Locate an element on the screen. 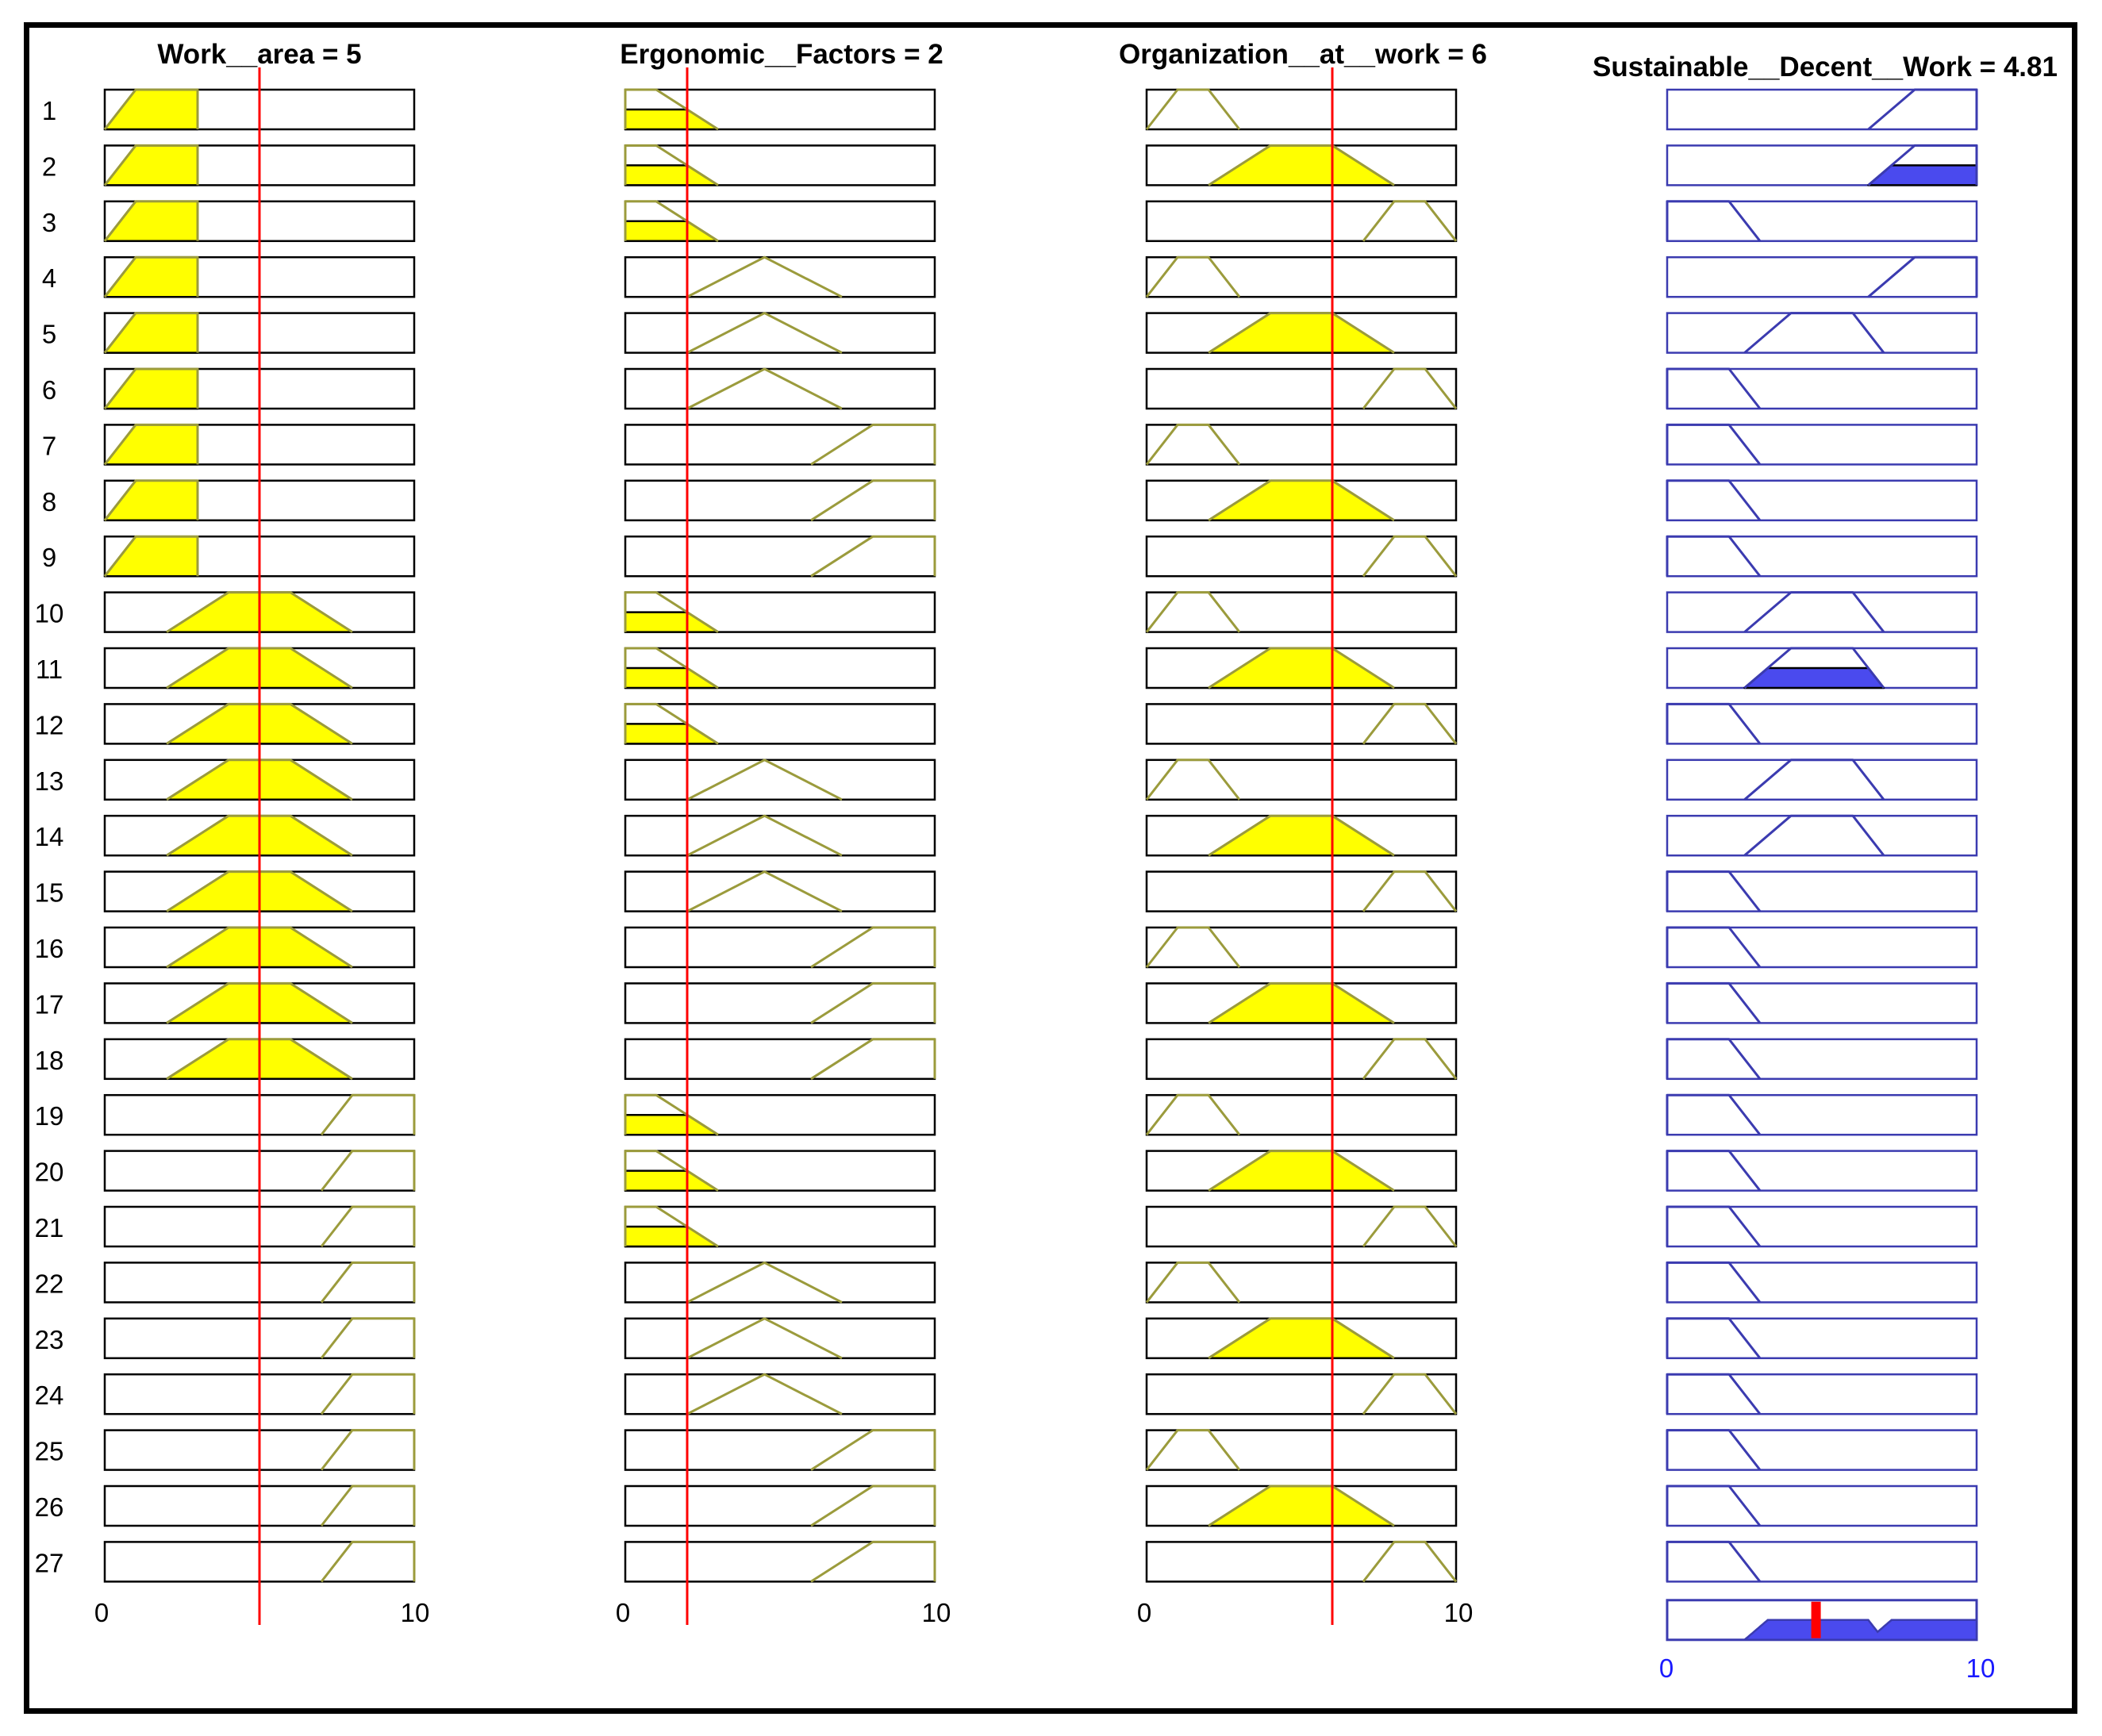  rule-row: 25 is located at coordinates (1006, 1450).